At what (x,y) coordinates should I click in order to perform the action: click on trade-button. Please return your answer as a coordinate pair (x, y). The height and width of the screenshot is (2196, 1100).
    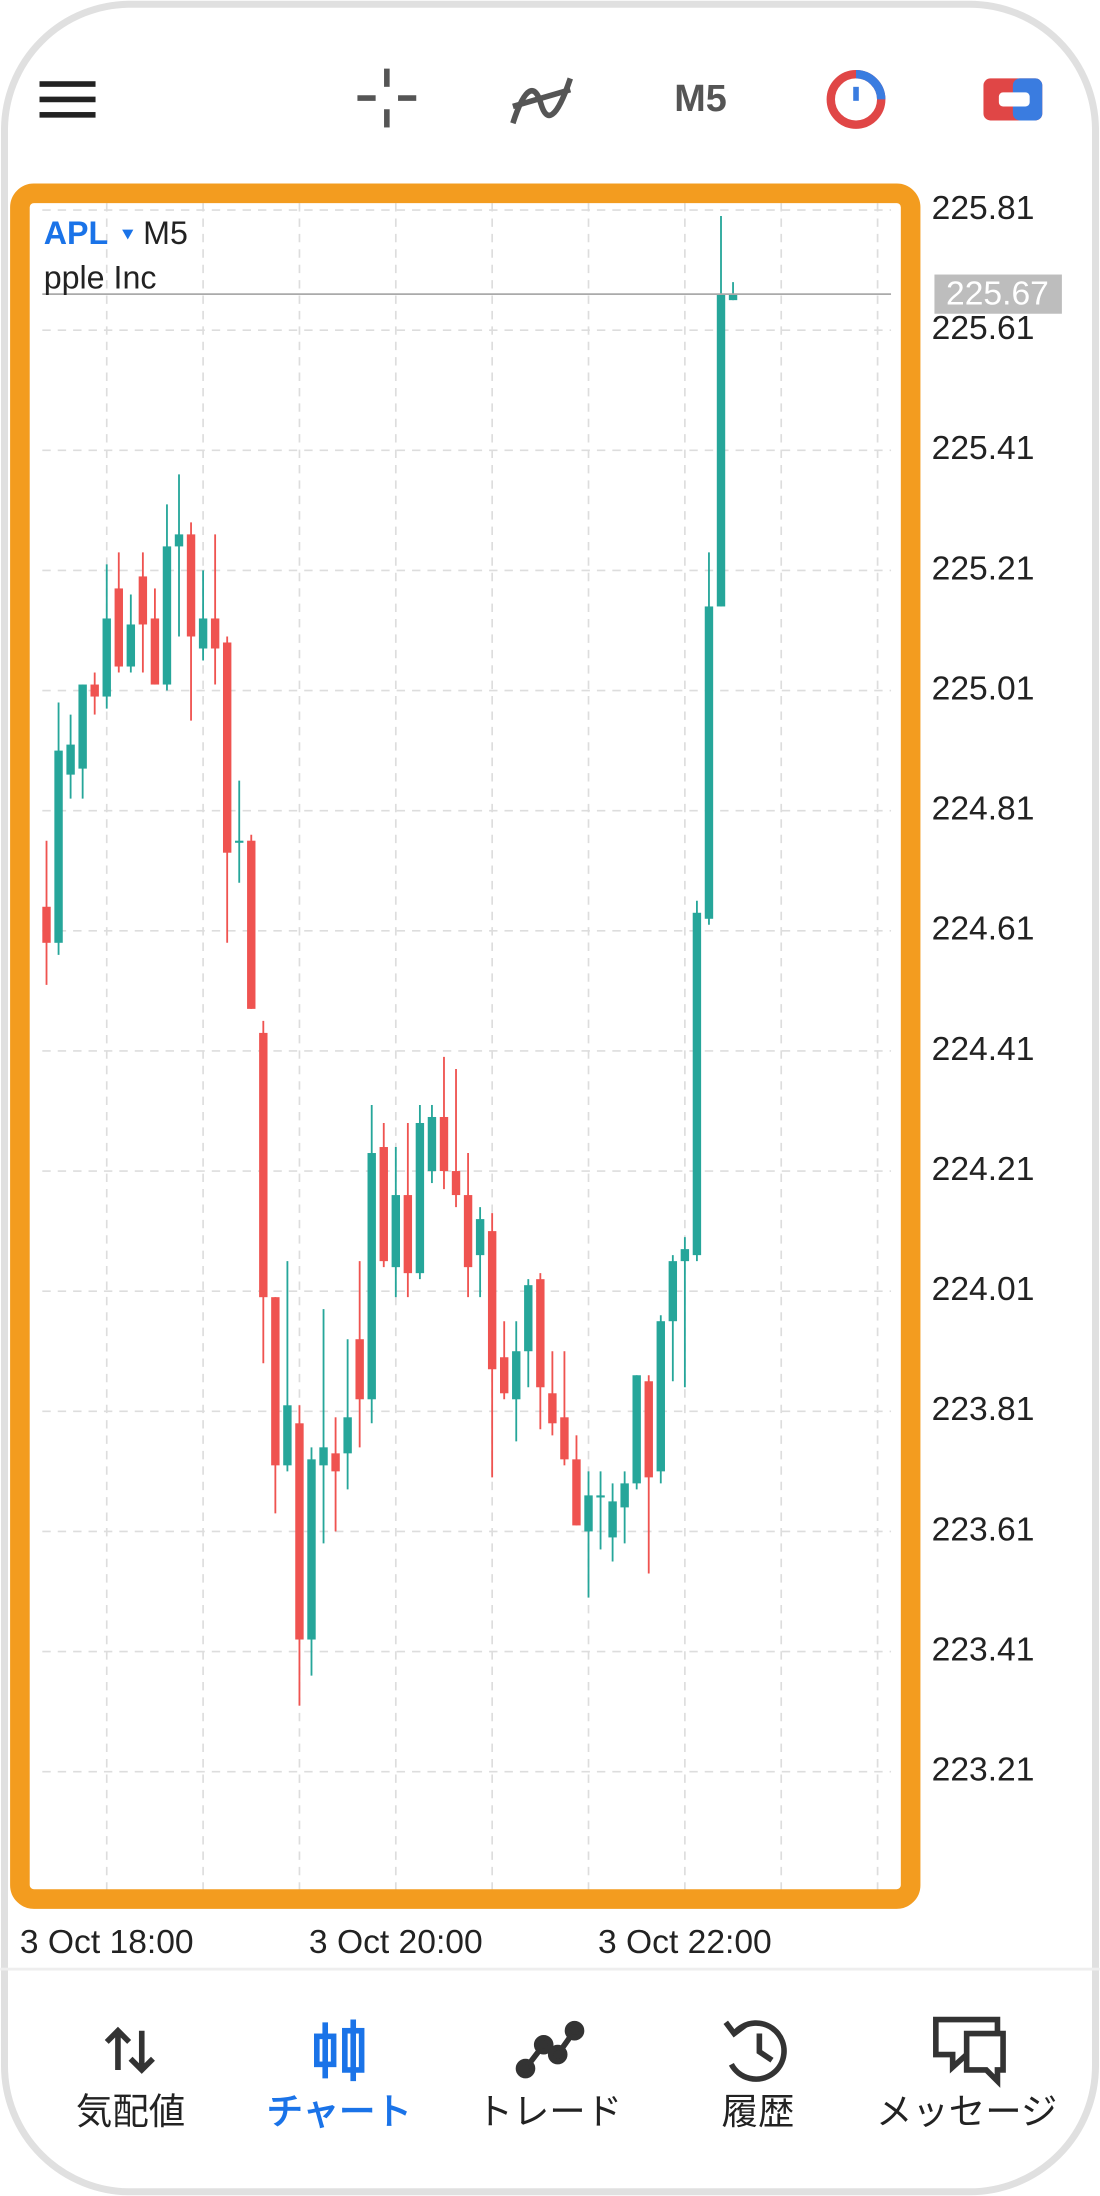
    Looking at the image, I should click on (1013, 99).